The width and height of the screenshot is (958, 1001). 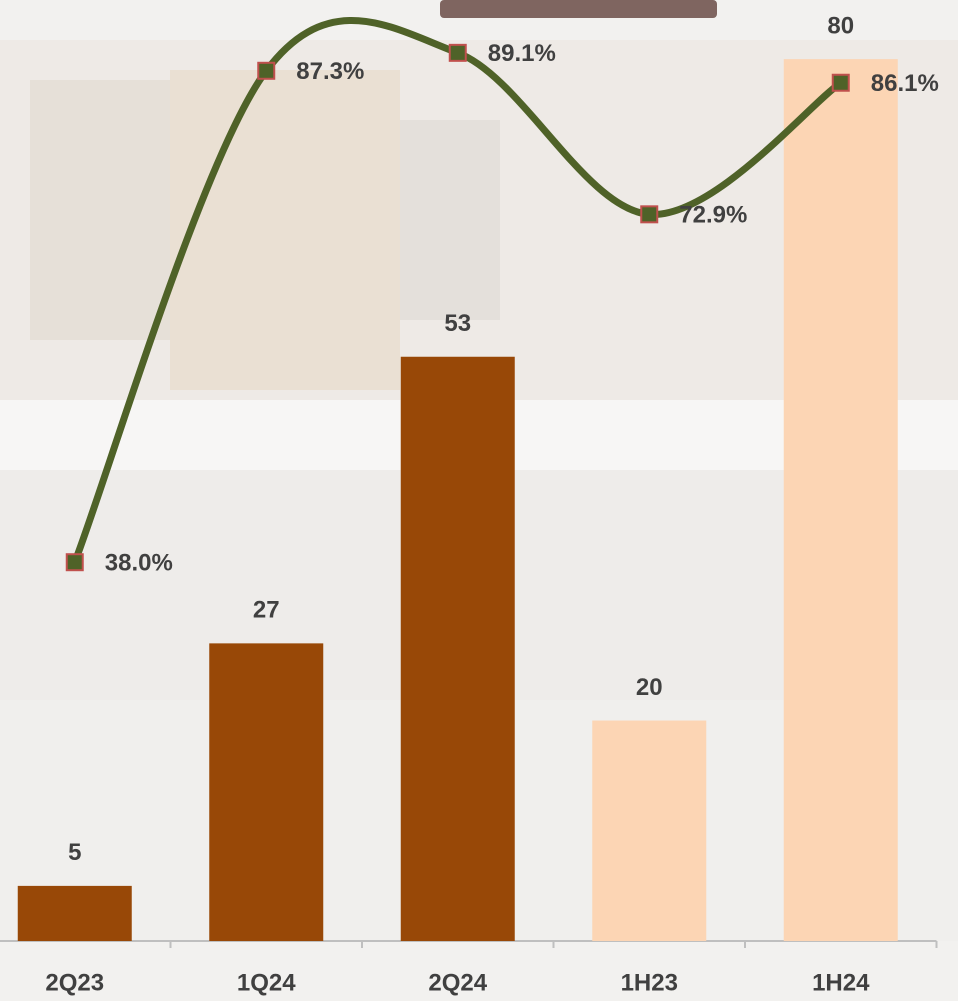 What do you see at coordinates (74, 852) in the screenshot?
I see `bar-value-label: 5` at bounding box center [74, 852].